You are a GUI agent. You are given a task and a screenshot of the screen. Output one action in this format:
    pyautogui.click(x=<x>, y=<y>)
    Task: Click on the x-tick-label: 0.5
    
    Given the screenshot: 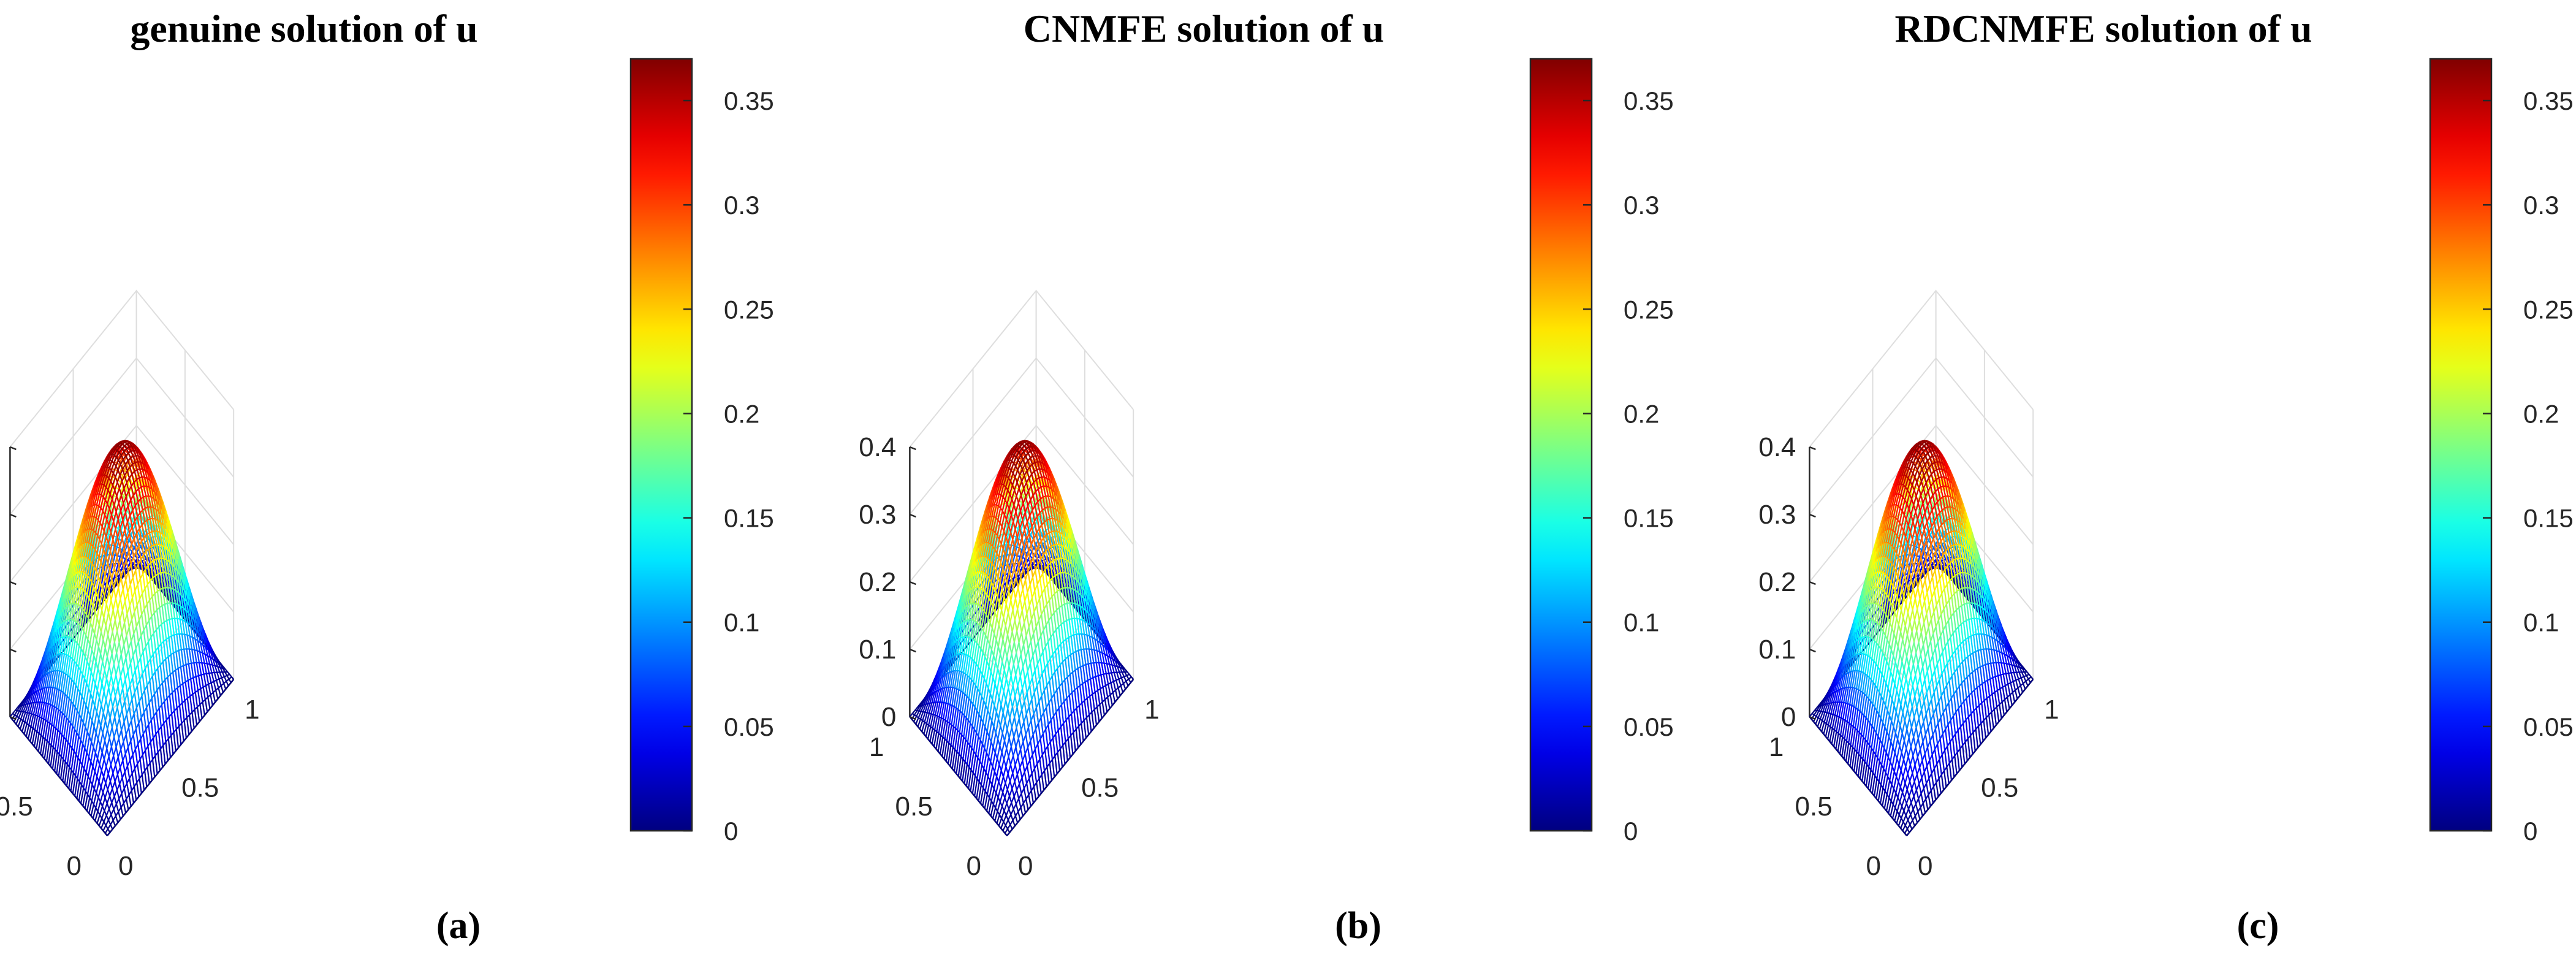 What is the action you would take?
    pyautogui.click(x=200, y=788)
    